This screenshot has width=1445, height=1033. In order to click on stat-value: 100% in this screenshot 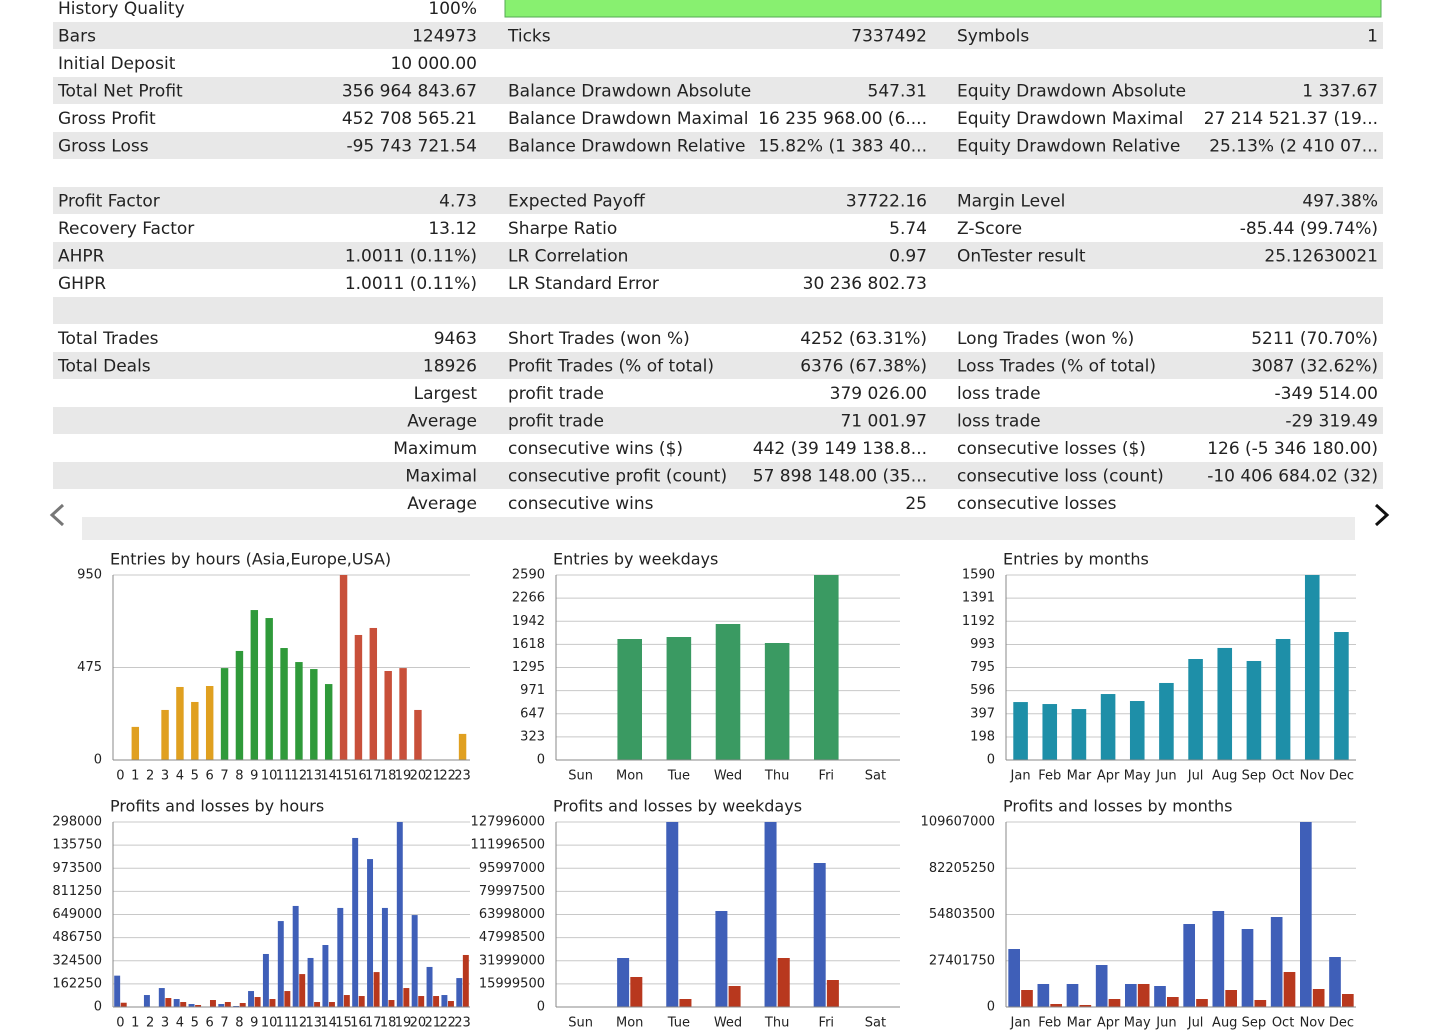, I will do `click(452, 9)`.